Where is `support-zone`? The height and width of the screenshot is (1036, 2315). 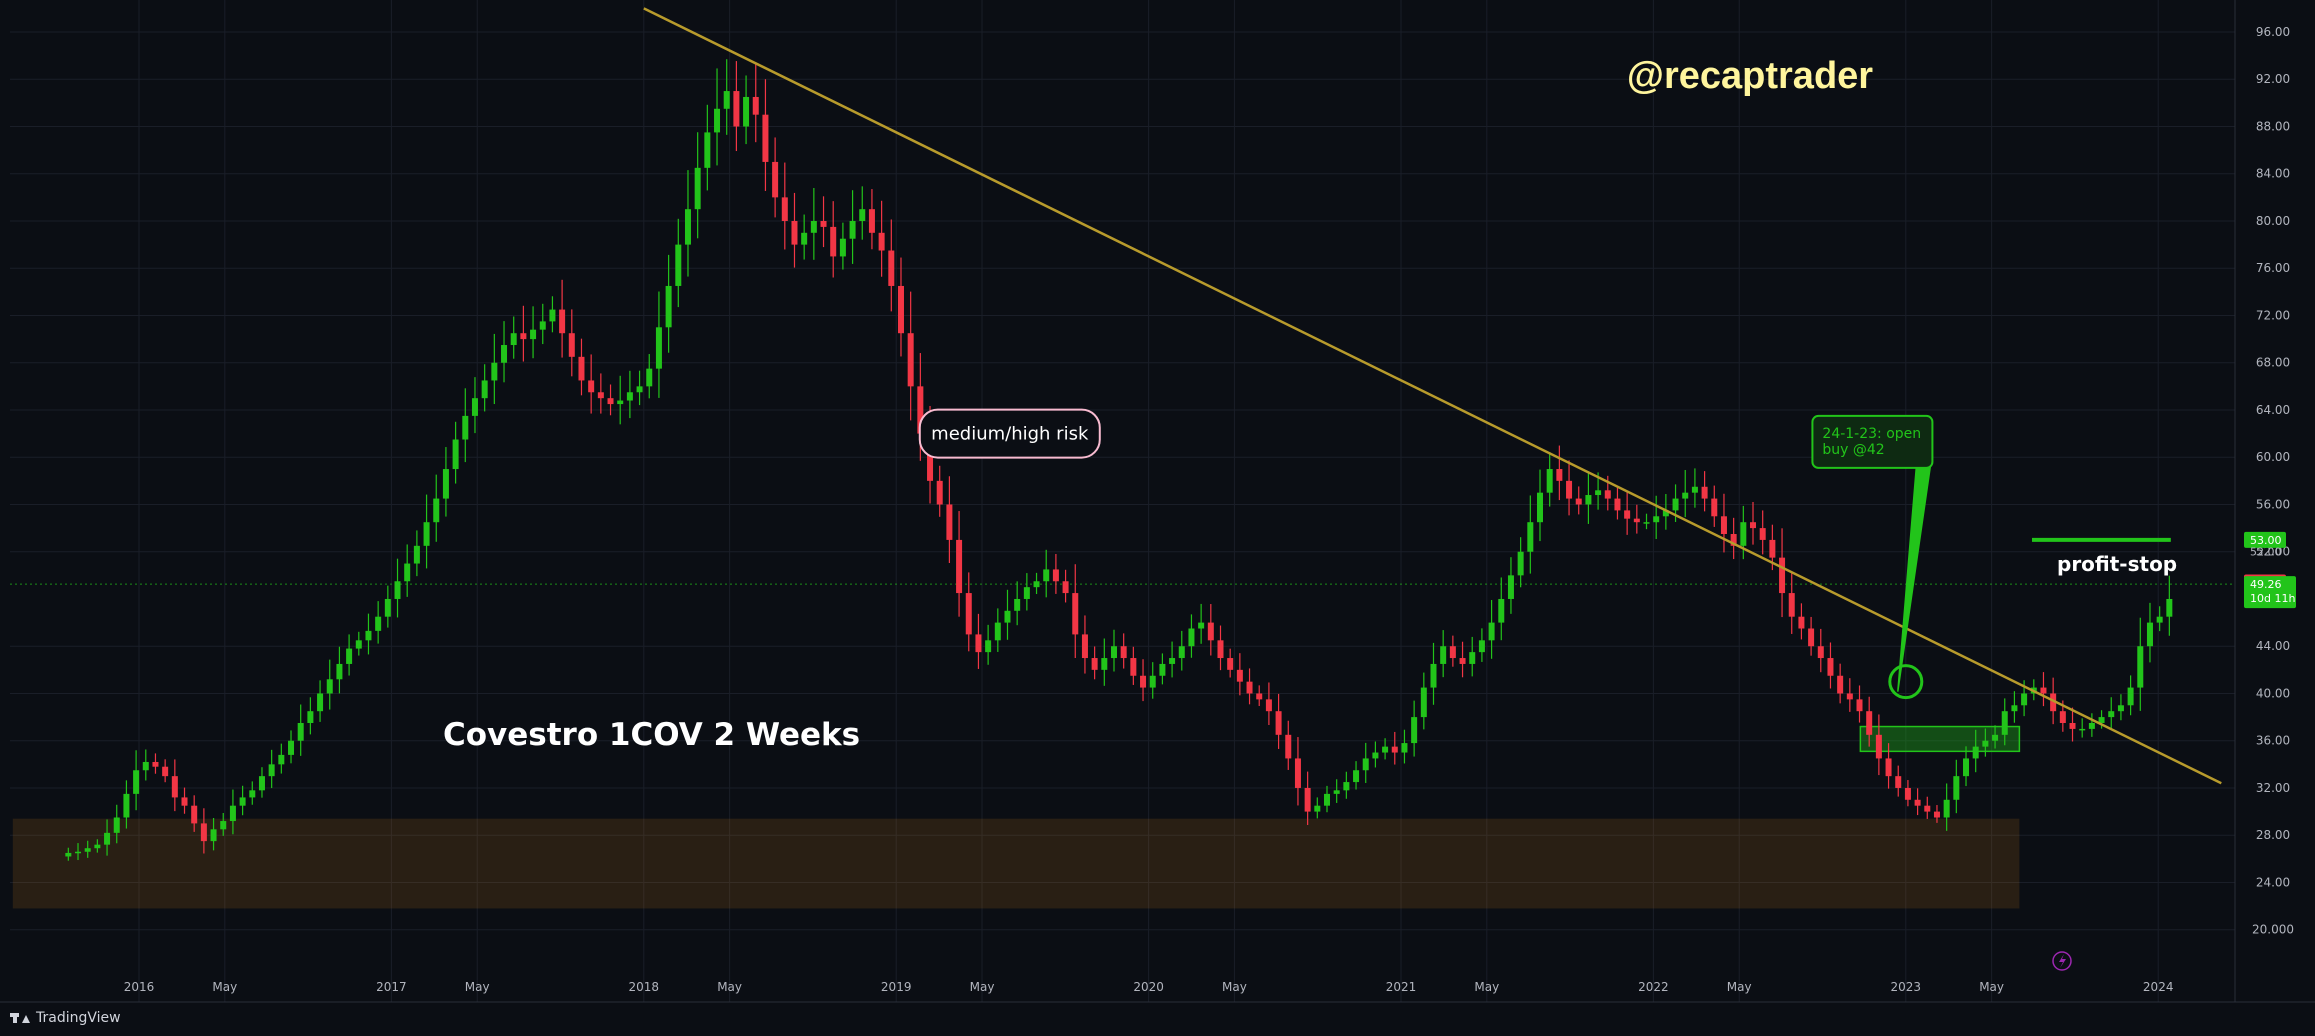
support-zone is located at coordinates (1016, 863).